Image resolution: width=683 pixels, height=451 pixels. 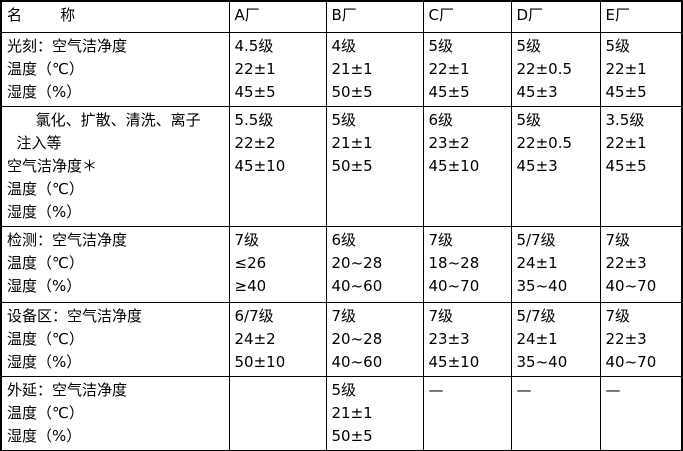 I want to click on row-epitaxy-cell-c: —, so click(x=467, y=413).